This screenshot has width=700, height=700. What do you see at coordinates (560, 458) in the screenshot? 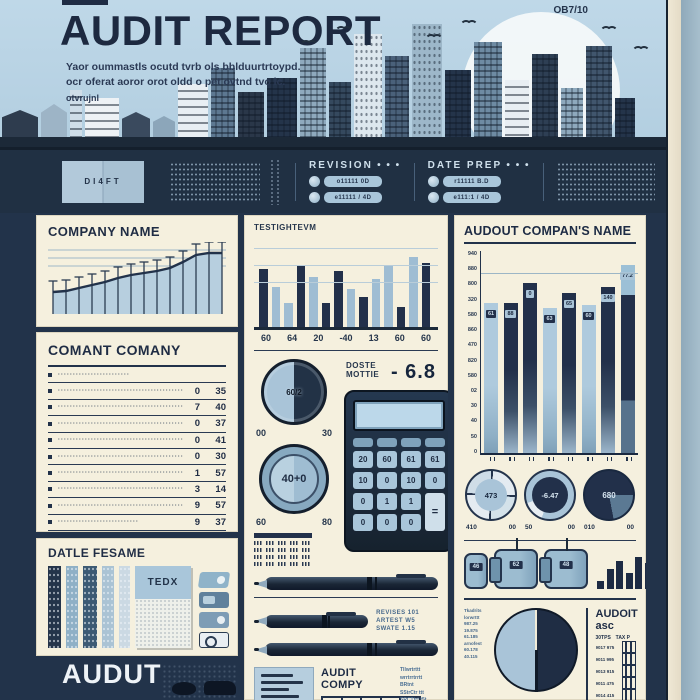
I see `x-axis-ticks` at bounding box center [560, 458].